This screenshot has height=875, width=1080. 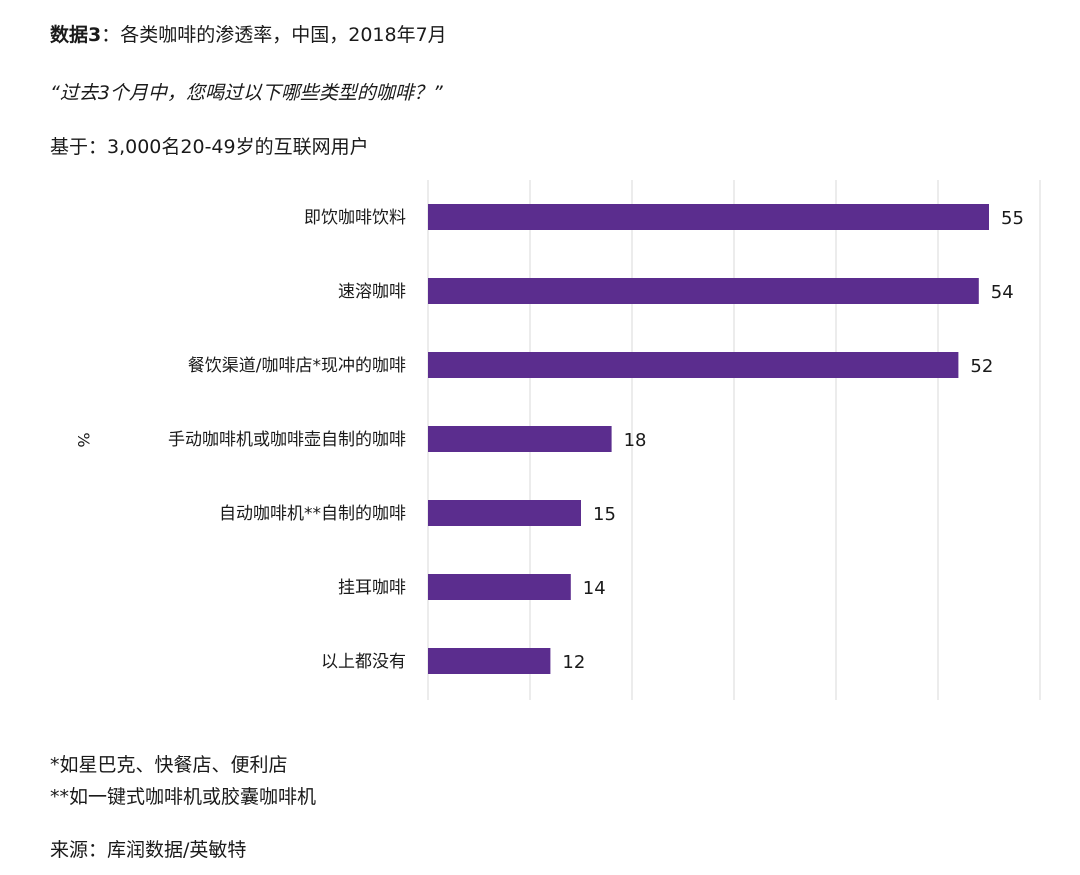 What do you see at coordinates (604, 514) in the screenshot?
I see `value-label: 15` at bounding box center [604, 514].